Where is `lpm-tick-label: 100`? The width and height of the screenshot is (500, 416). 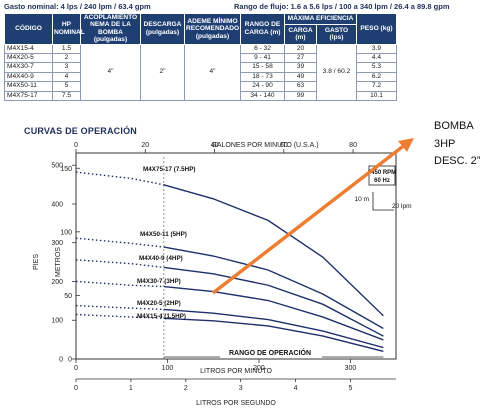 lpm-tick-label: 100 is located at coordinates (168, 368).